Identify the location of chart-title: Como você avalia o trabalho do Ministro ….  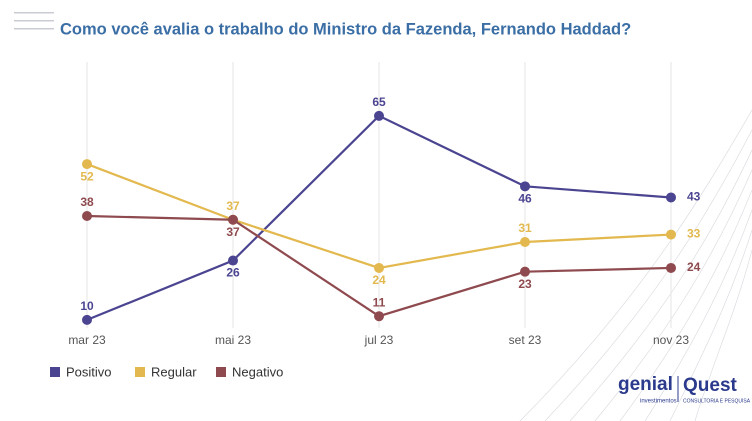
(345, 29).